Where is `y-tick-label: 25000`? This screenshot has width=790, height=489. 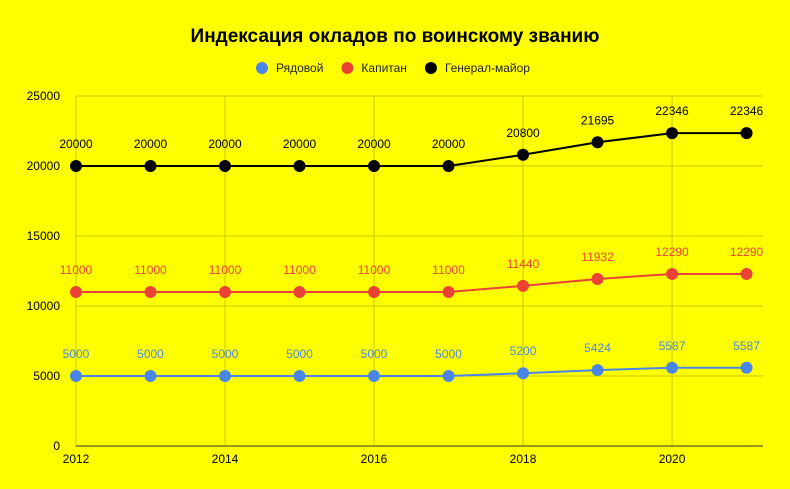 y-tick-label: 25000 is located at coordinates (44, 96).